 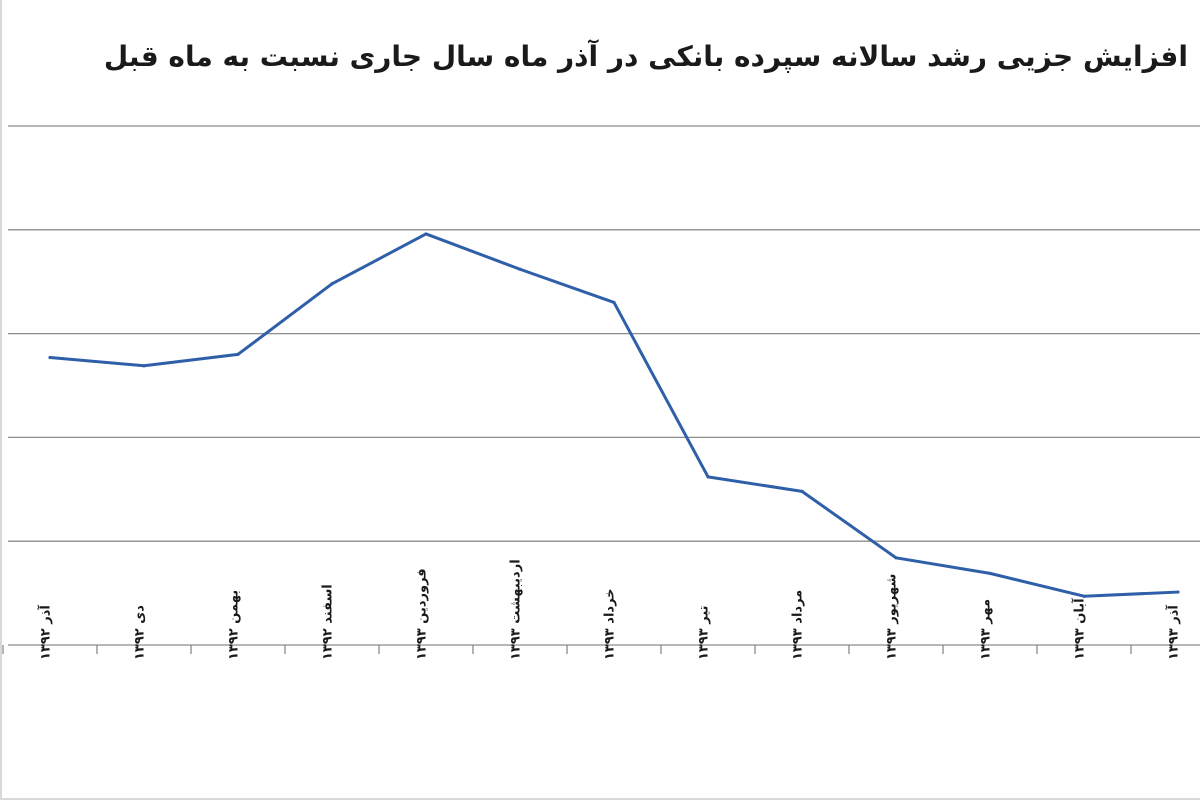 I want to click on x-tick-label: آذر ۱۳۹۲, so click(x=45, y=632).